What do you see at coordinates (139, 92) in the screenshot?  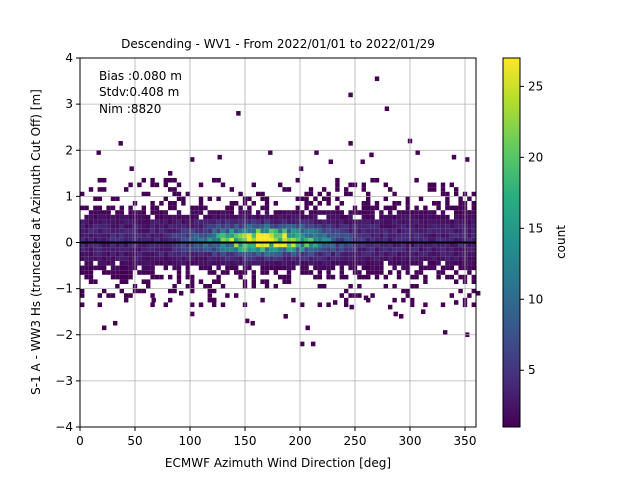 I see `stats-stdv: Stdv:0.408 m` at bounding box center [139, 92].